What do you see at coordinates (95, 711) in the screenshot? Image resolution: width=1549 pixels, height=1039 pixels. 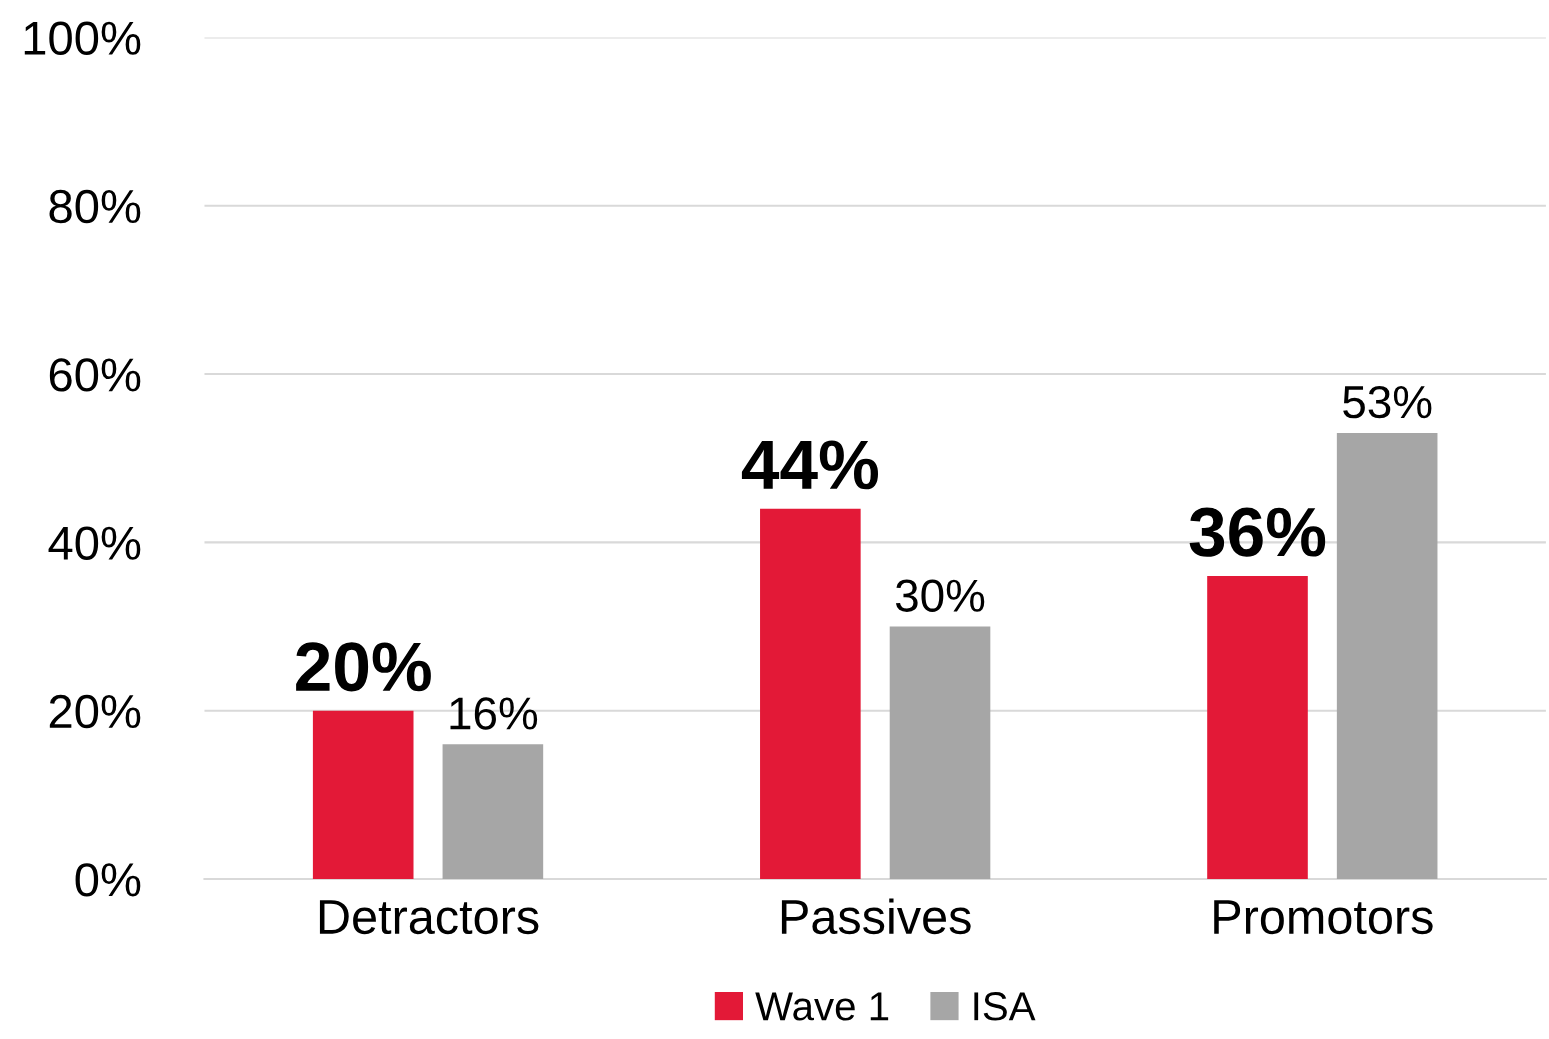 I see `y-tick-label: 20%` at bounding box center [95, 711].